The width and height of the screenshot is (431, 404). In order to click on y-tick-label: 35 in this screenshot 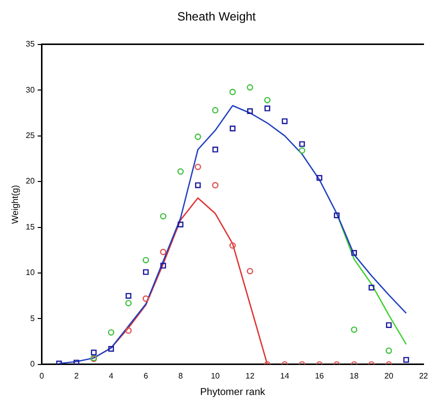, I will do `click(31, 44)`.